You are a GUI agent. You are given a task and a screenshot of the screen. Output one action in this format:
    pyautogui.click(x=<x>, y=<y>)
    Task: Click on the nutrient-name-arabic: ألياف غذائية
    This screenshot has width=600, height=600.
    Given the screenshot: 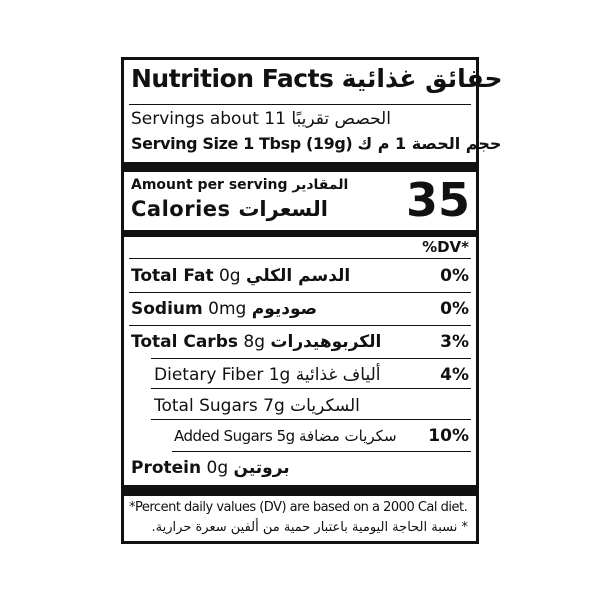 What is the action you would take?
    pyautogui.click(x=338, y=374)
    